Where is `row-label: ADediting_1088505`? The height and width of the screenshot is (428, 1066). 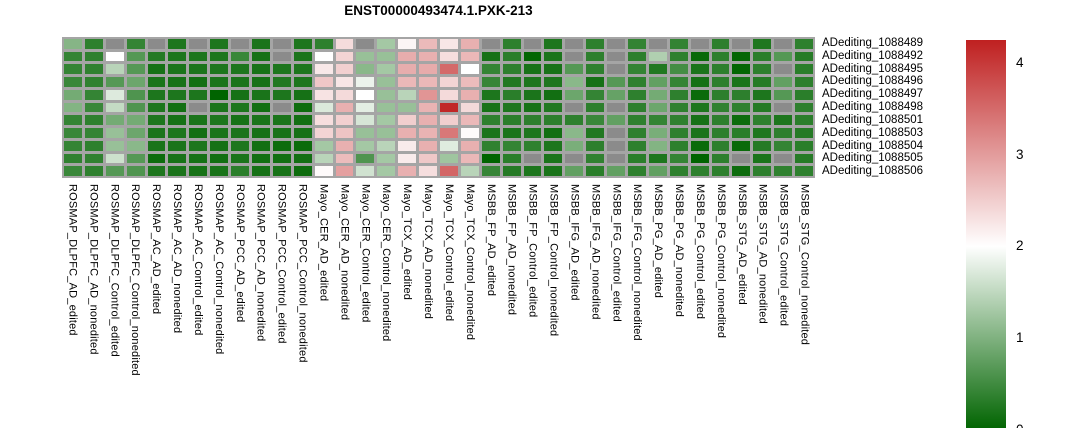
row-label: ADediting_1088505 is located at coordinates (873, 158).